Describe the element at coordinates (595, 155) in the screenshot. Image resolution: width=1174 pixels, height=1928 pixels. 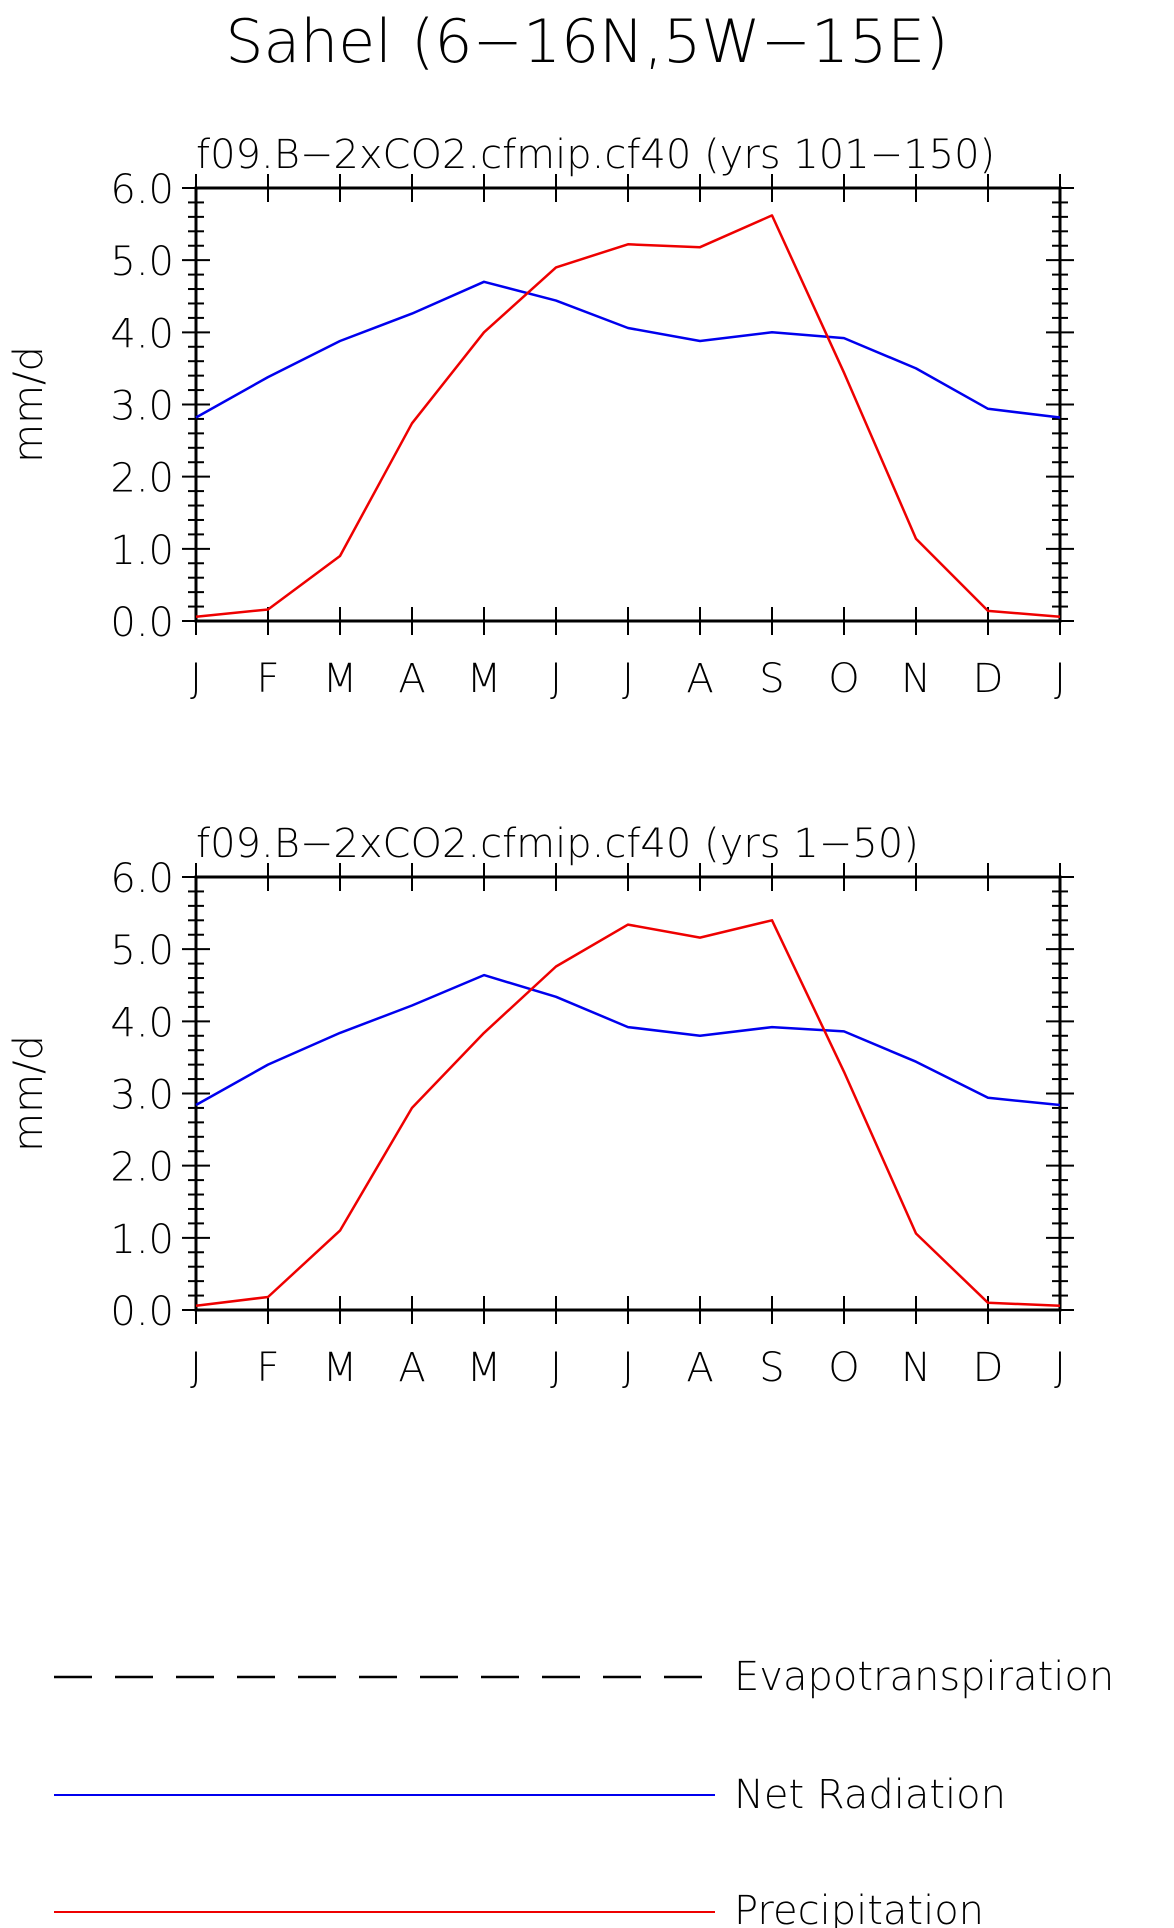
I see `panel-title: f09.B−2xCO2.cfmip.cf40 (yrs 101−150)` at that location.